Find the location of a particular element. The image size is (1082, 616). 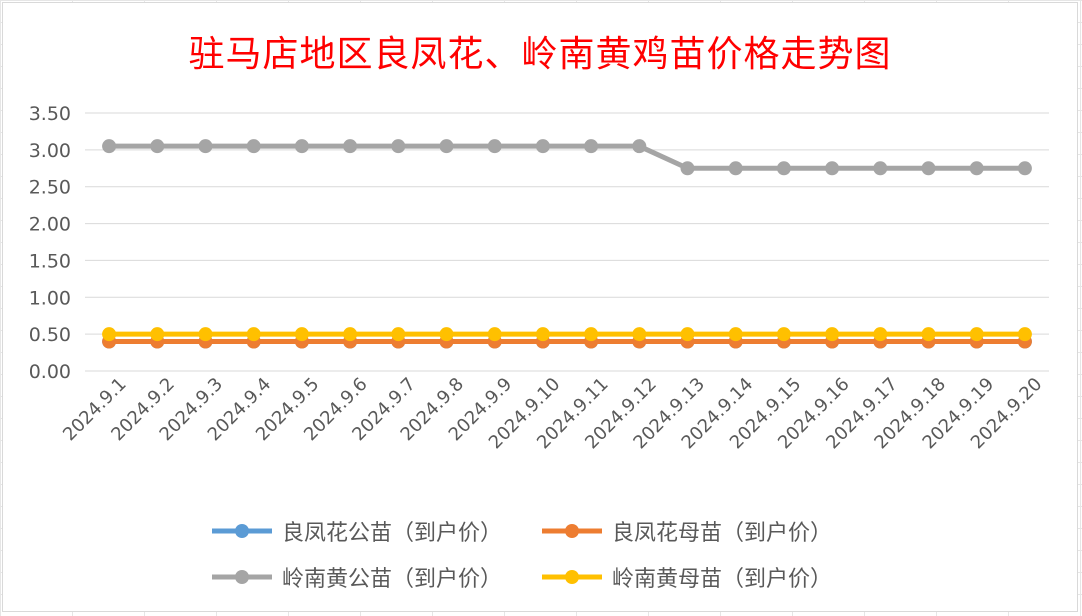

y-tick-label: 0.50 is located at coordinates (50, 335).